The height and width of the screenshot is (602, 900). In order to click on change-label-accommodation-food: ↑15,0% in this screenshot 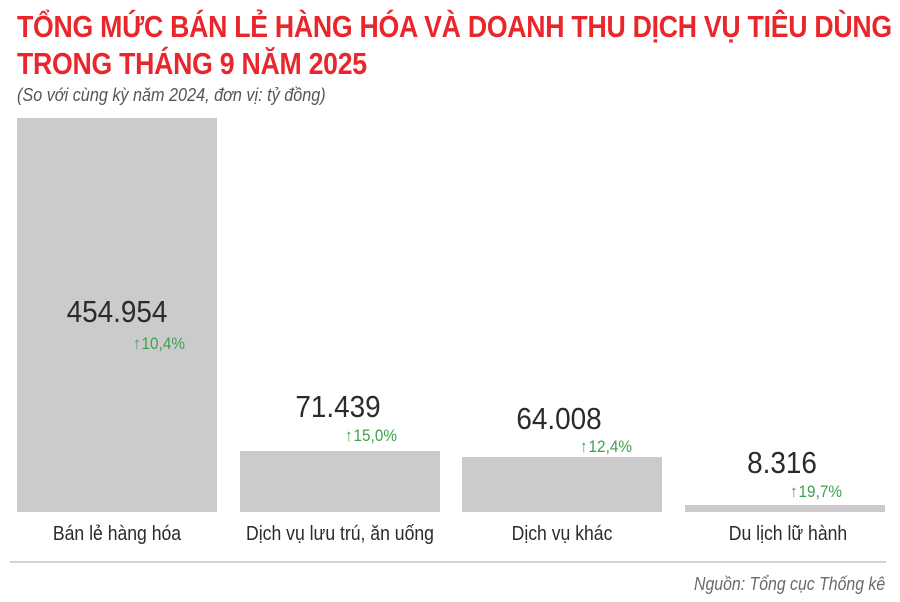, I will do `click(371, 436)`.